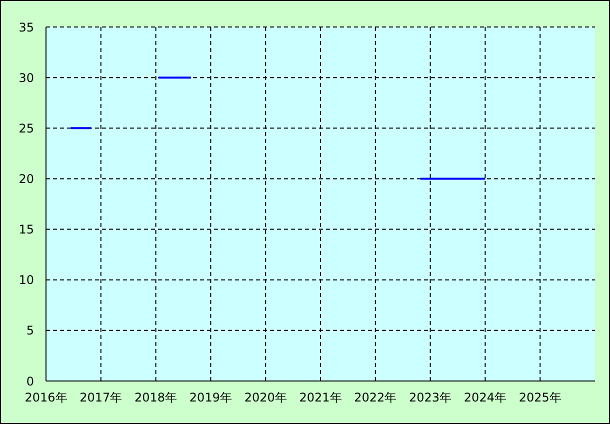  I want to click on x-tick-label: 2016年, so click(46, 397).